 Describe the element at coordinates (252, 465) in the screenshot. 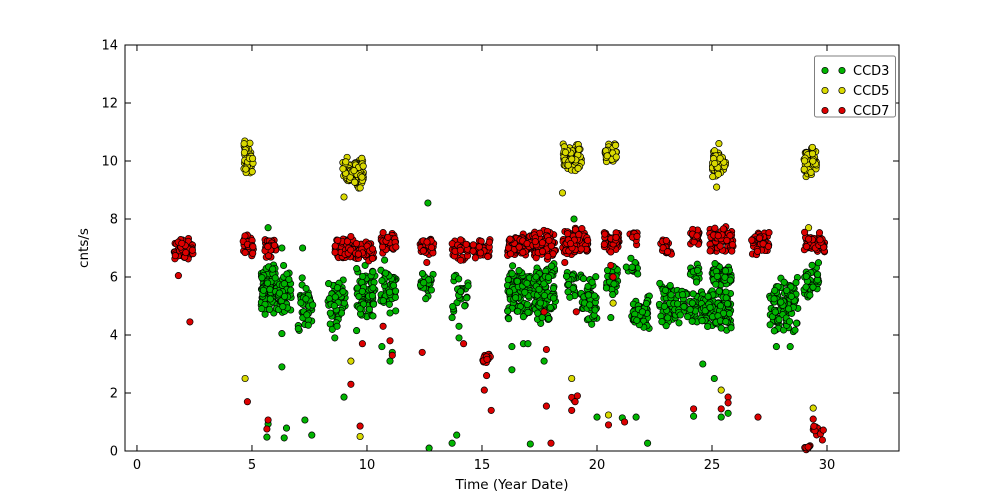

I see `x-tick-label: 5` at that location.